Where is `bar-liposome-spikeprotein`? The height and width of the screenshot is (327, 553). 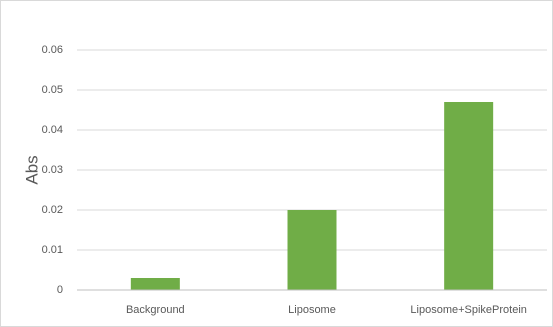
bar-liposome-spikeprotein is located at coordinates (469, 196).